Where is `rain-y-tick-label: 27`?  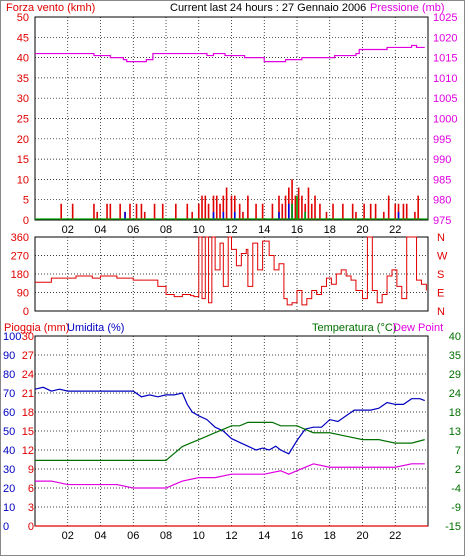 rain-y-tick-label: 27 is located at coordinates (28, 356).